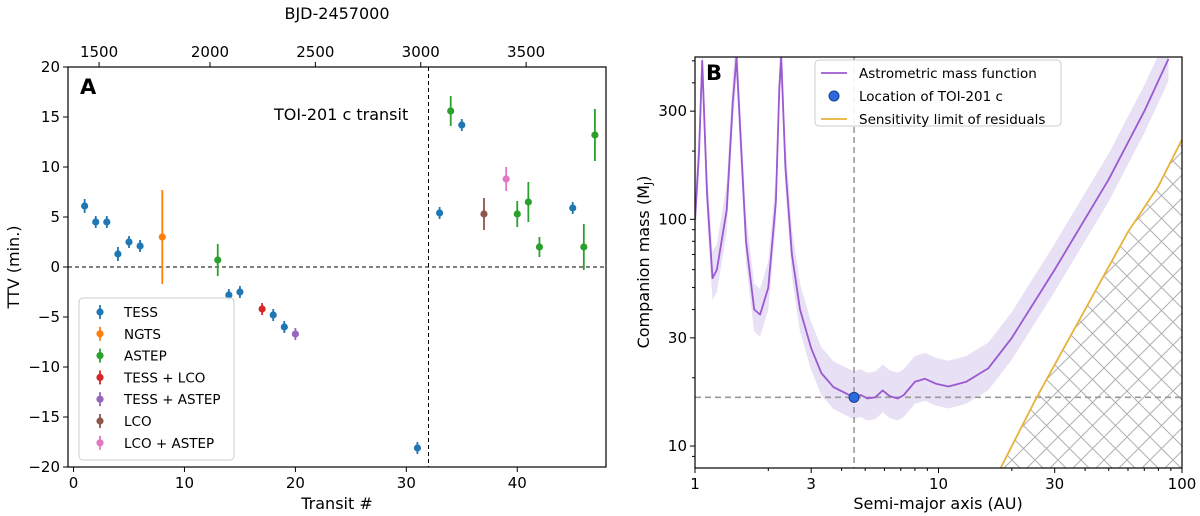 This screenshot has height=516, width=1200. Describe the element at coordinates (952, 120) in the screenshot. I see `mass-legend-label: Sensitivity limit of residuals` at that location.